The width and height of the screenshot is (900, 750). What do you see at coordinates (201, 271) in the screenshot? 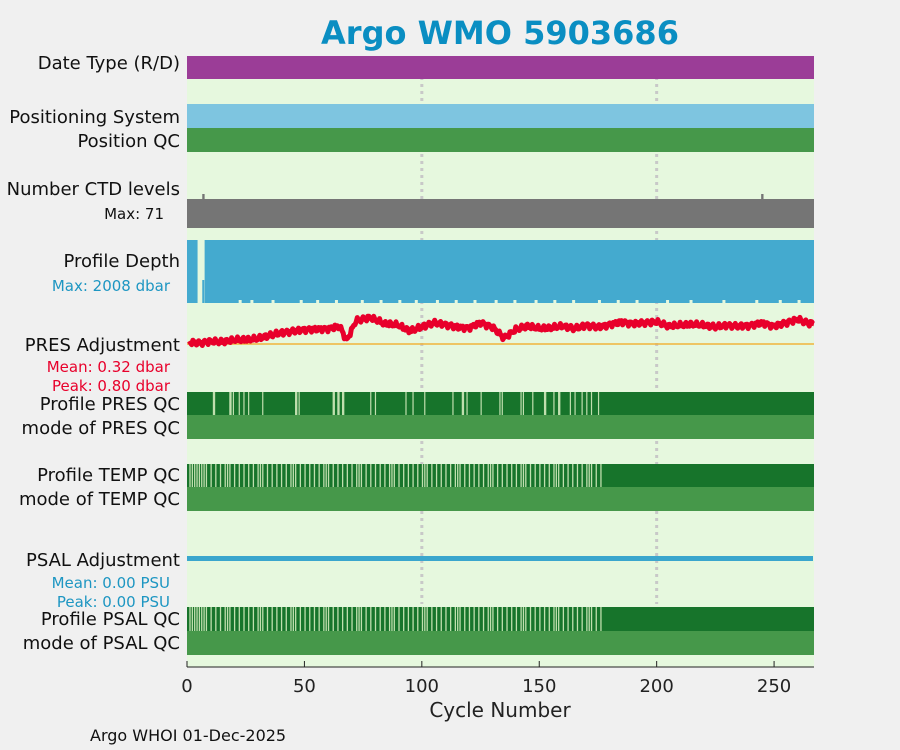
I see `depth-gap` at bounding box center [201, 271].